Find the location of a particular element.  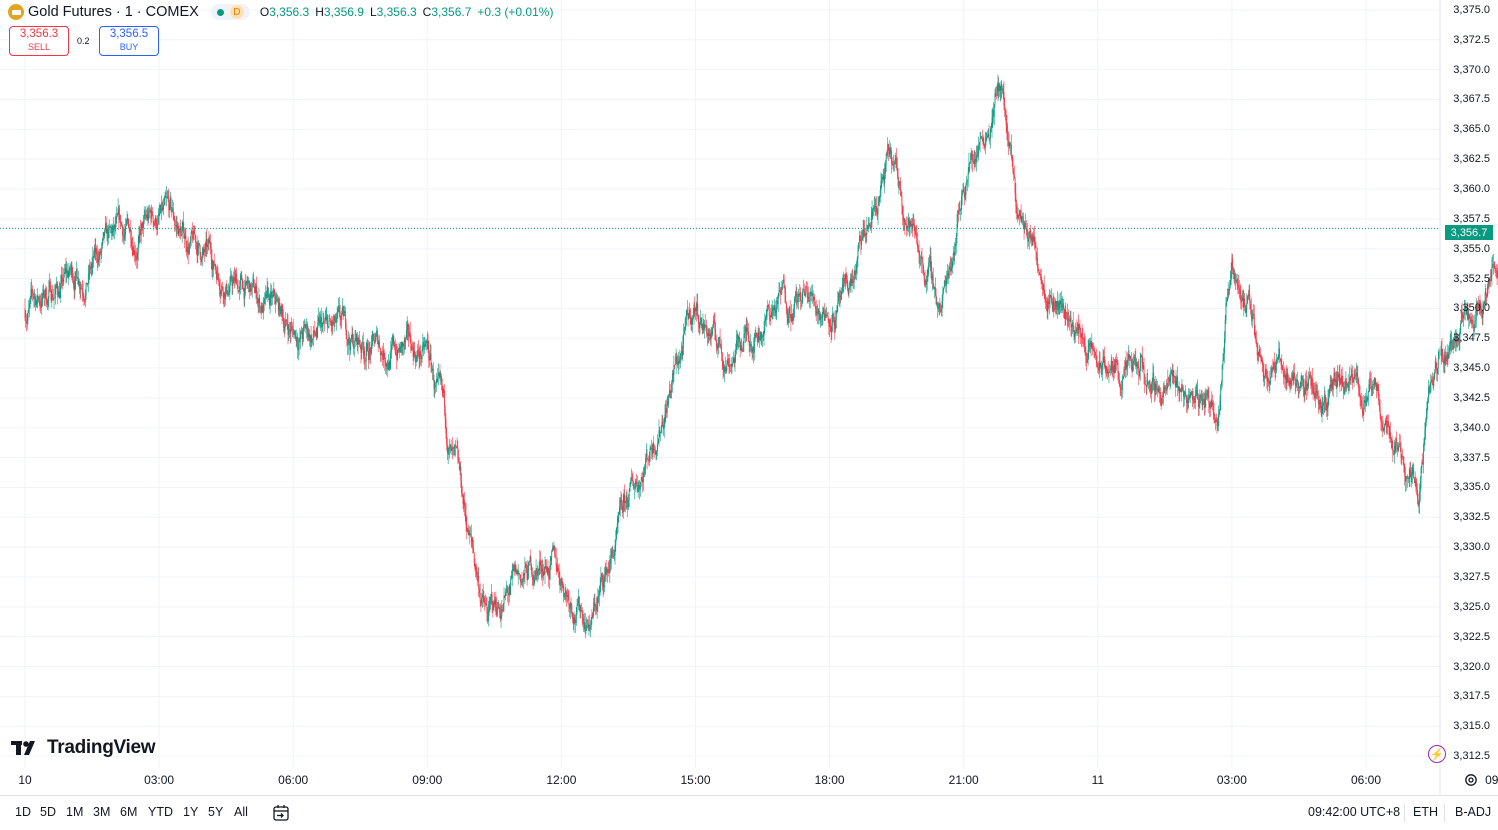

sell-price: 3,356.3 is located at coordinates (39, 34).